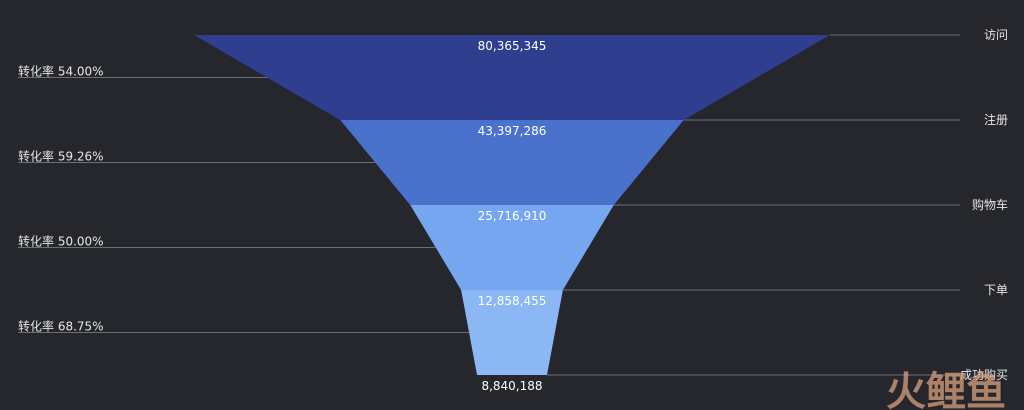  I want to click on conversion-rate-label: 转化率 50.00%, so click(61, 241).